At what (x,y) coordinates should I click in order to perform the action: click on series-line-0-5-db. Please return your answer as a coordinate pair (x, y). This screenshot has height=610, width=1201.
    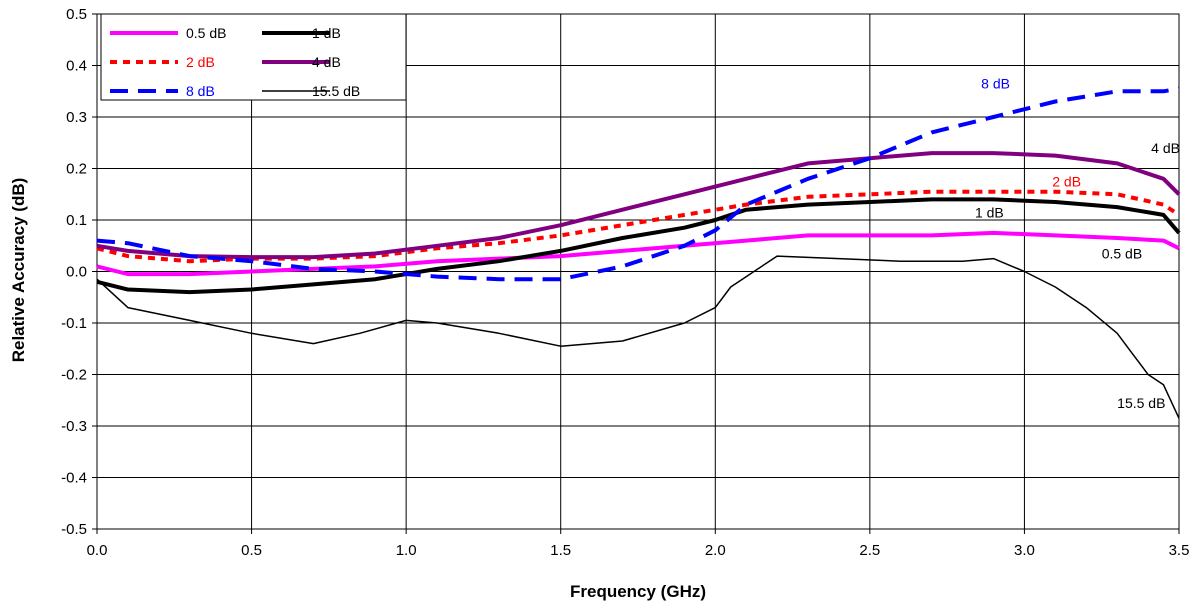
    Looking at the image, I should click on (638, 253).